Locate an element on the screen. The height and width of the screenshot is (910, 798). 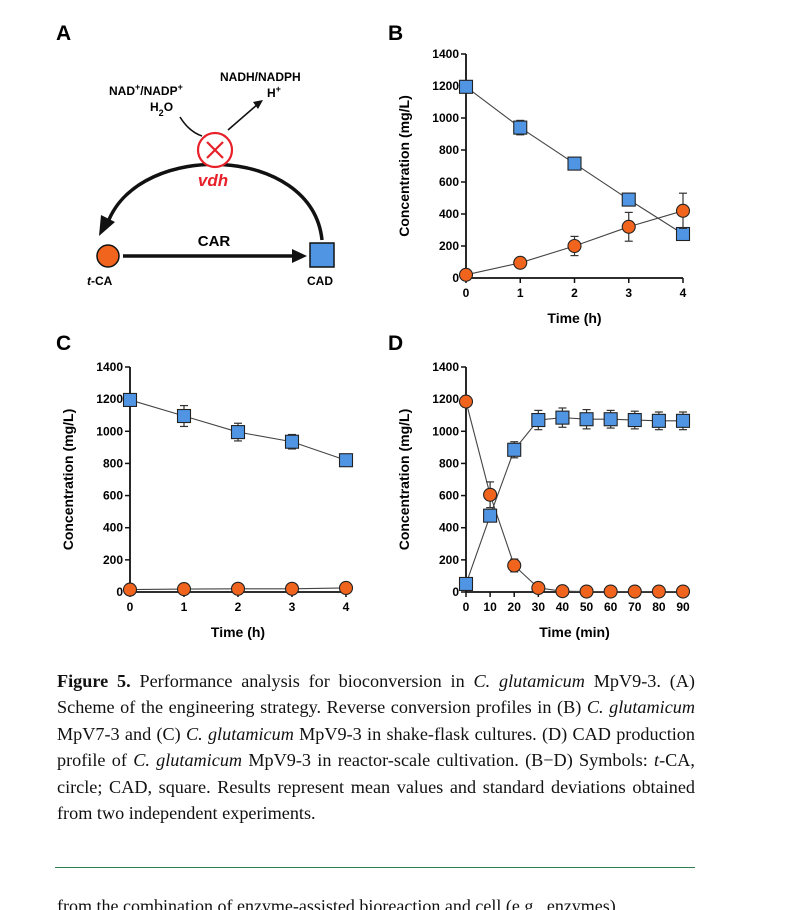
x-tick-label: 60 is located at coordinates (611, 607).